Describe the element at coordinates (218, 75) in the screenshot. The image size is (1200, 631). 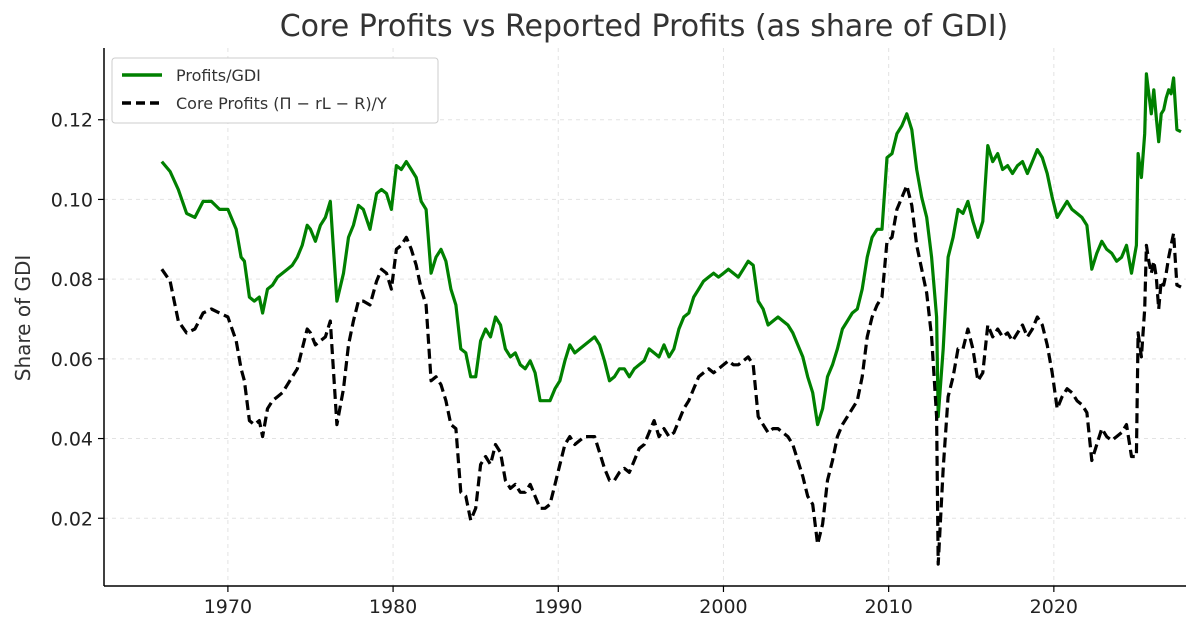
I see `legend-label-profits: Profits/GDI` at that location.